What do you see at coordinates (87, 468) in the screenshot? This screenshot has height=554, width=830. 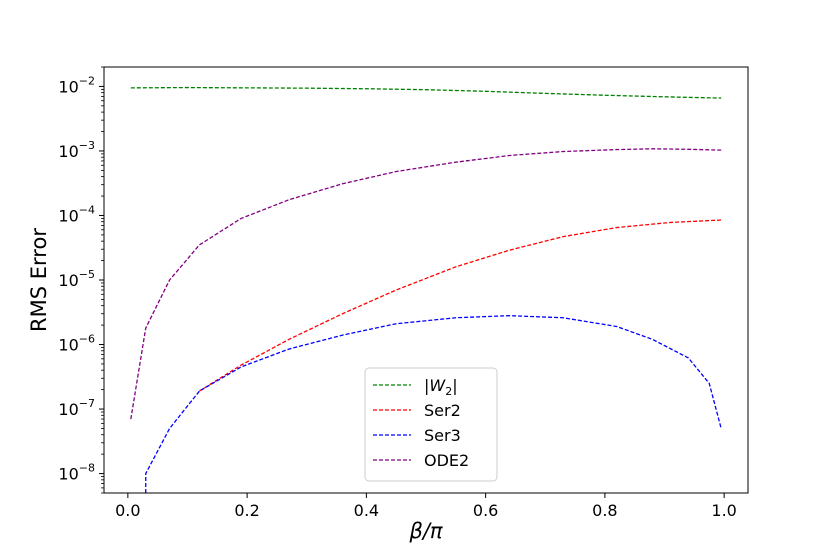 I see `y-tick-label-exponent: −8` at bounding box center [87, 468].